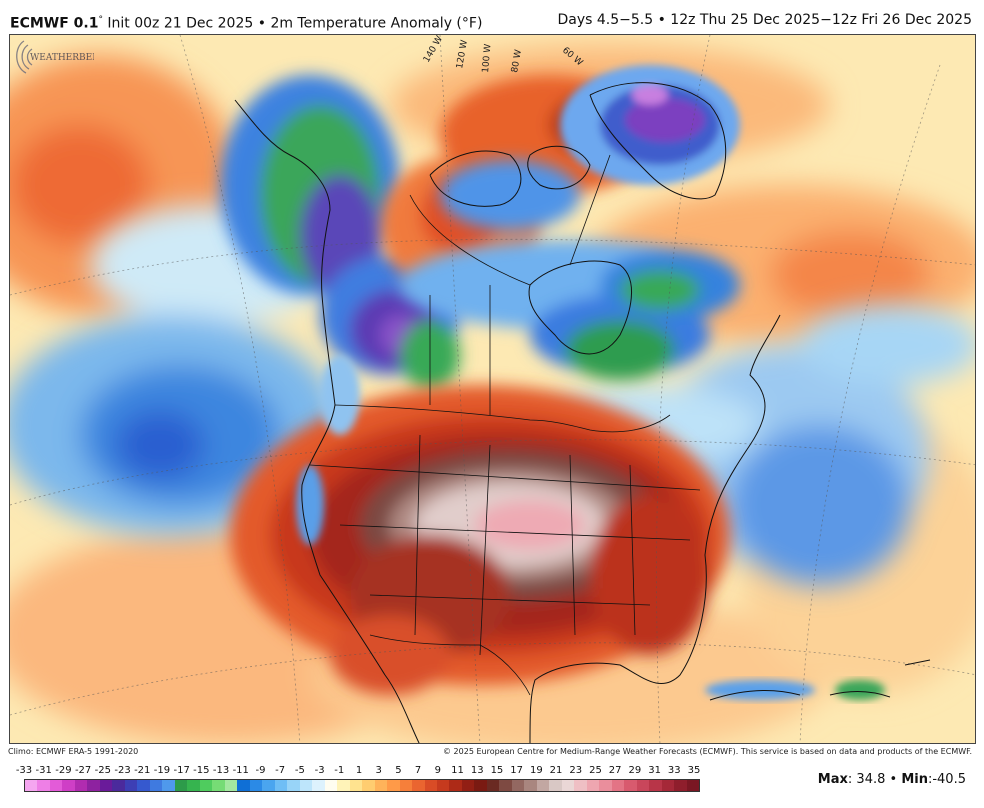  Describe the element at coordinates (260, 770) in the screenshot. I see `scale-tick-label: -9` at that location.